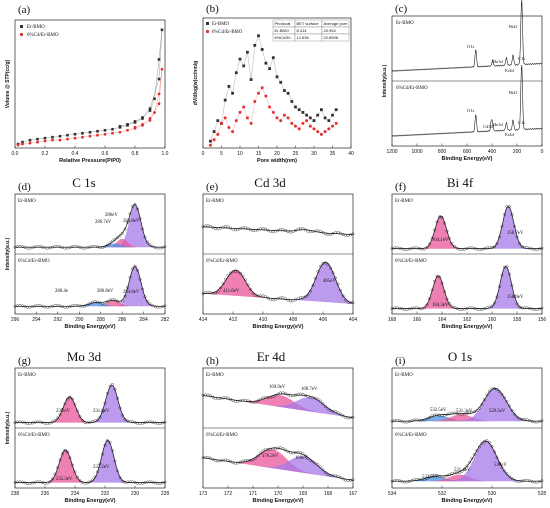 The height and width of the screenshot is (508, 550). Describe the element at coordinates (462, 470) in the screenshot. I see `peak-label-i: 531.4eV` at that location.